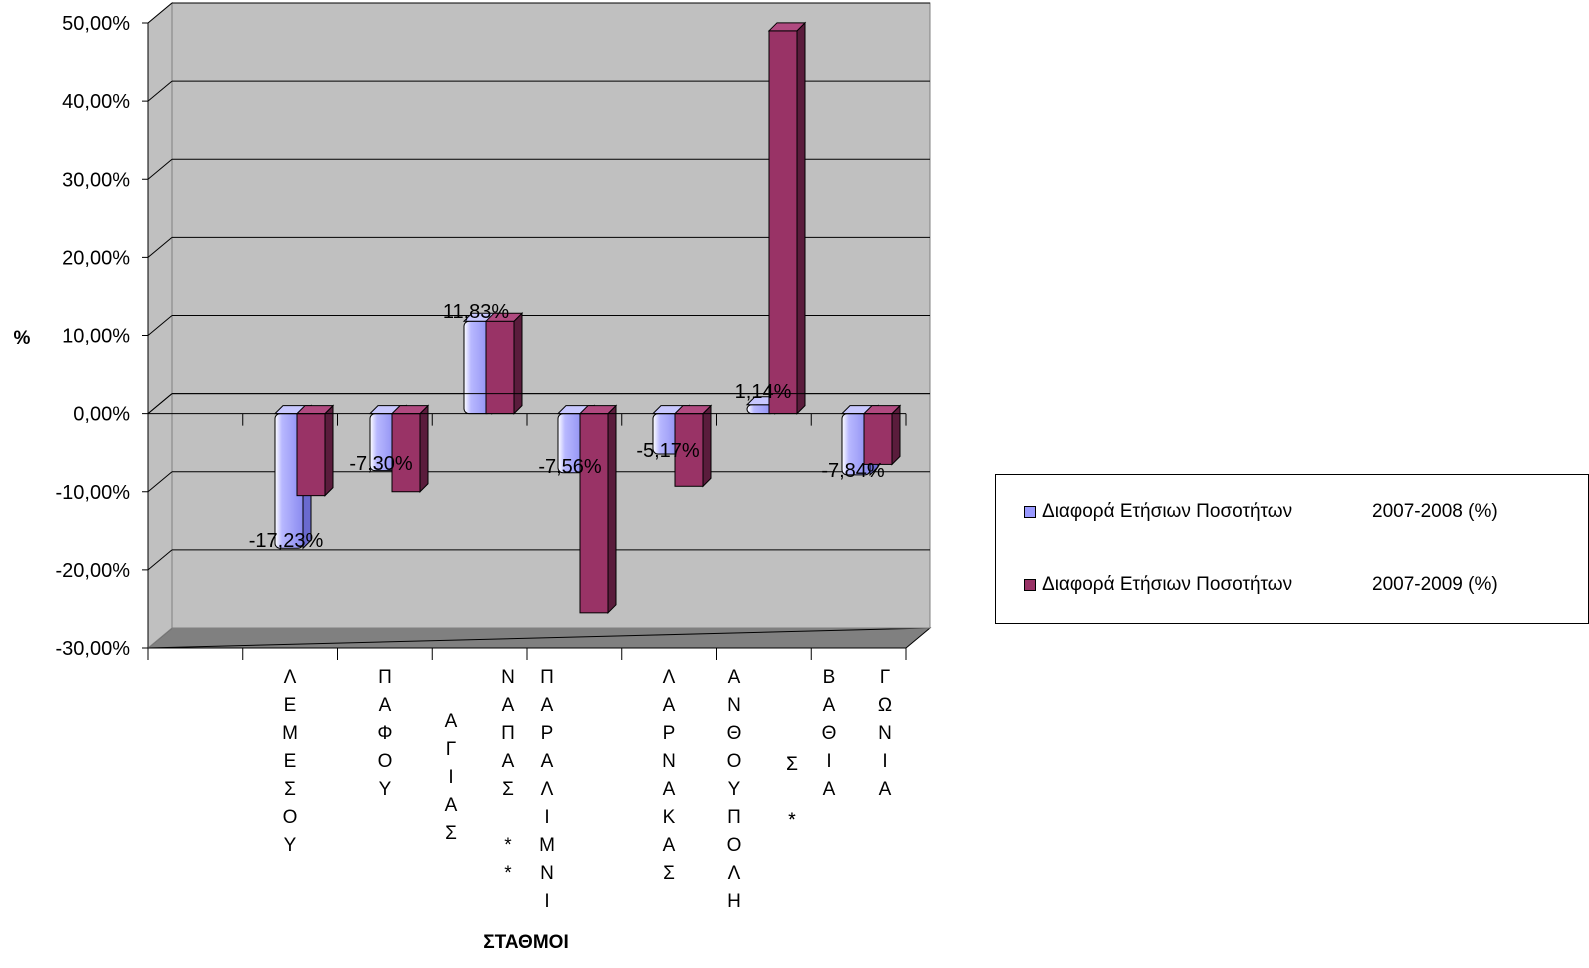  What do you see at coordinates (96, 24) in the screenshot?
I see `y-tick-label: 50,00%` at bounding box center [96, 24].